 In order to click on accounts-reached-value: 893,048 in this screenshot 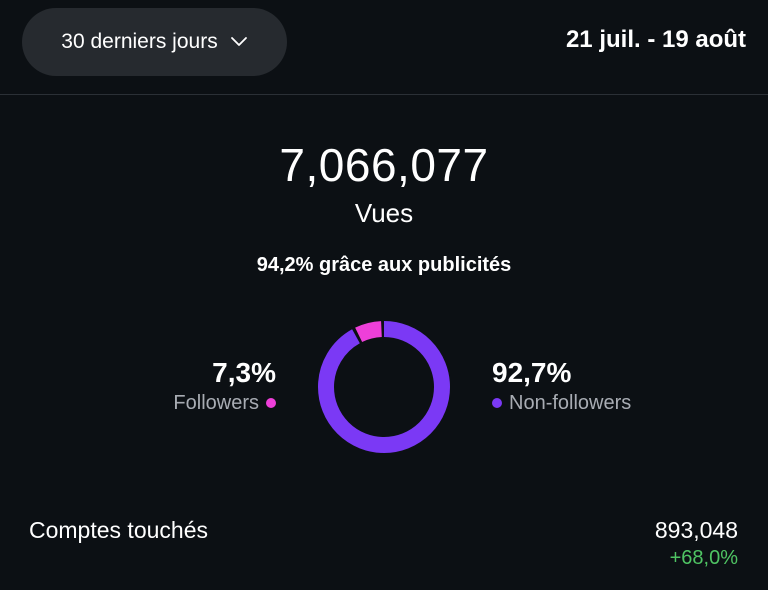, I will do `click(696, 530)`.